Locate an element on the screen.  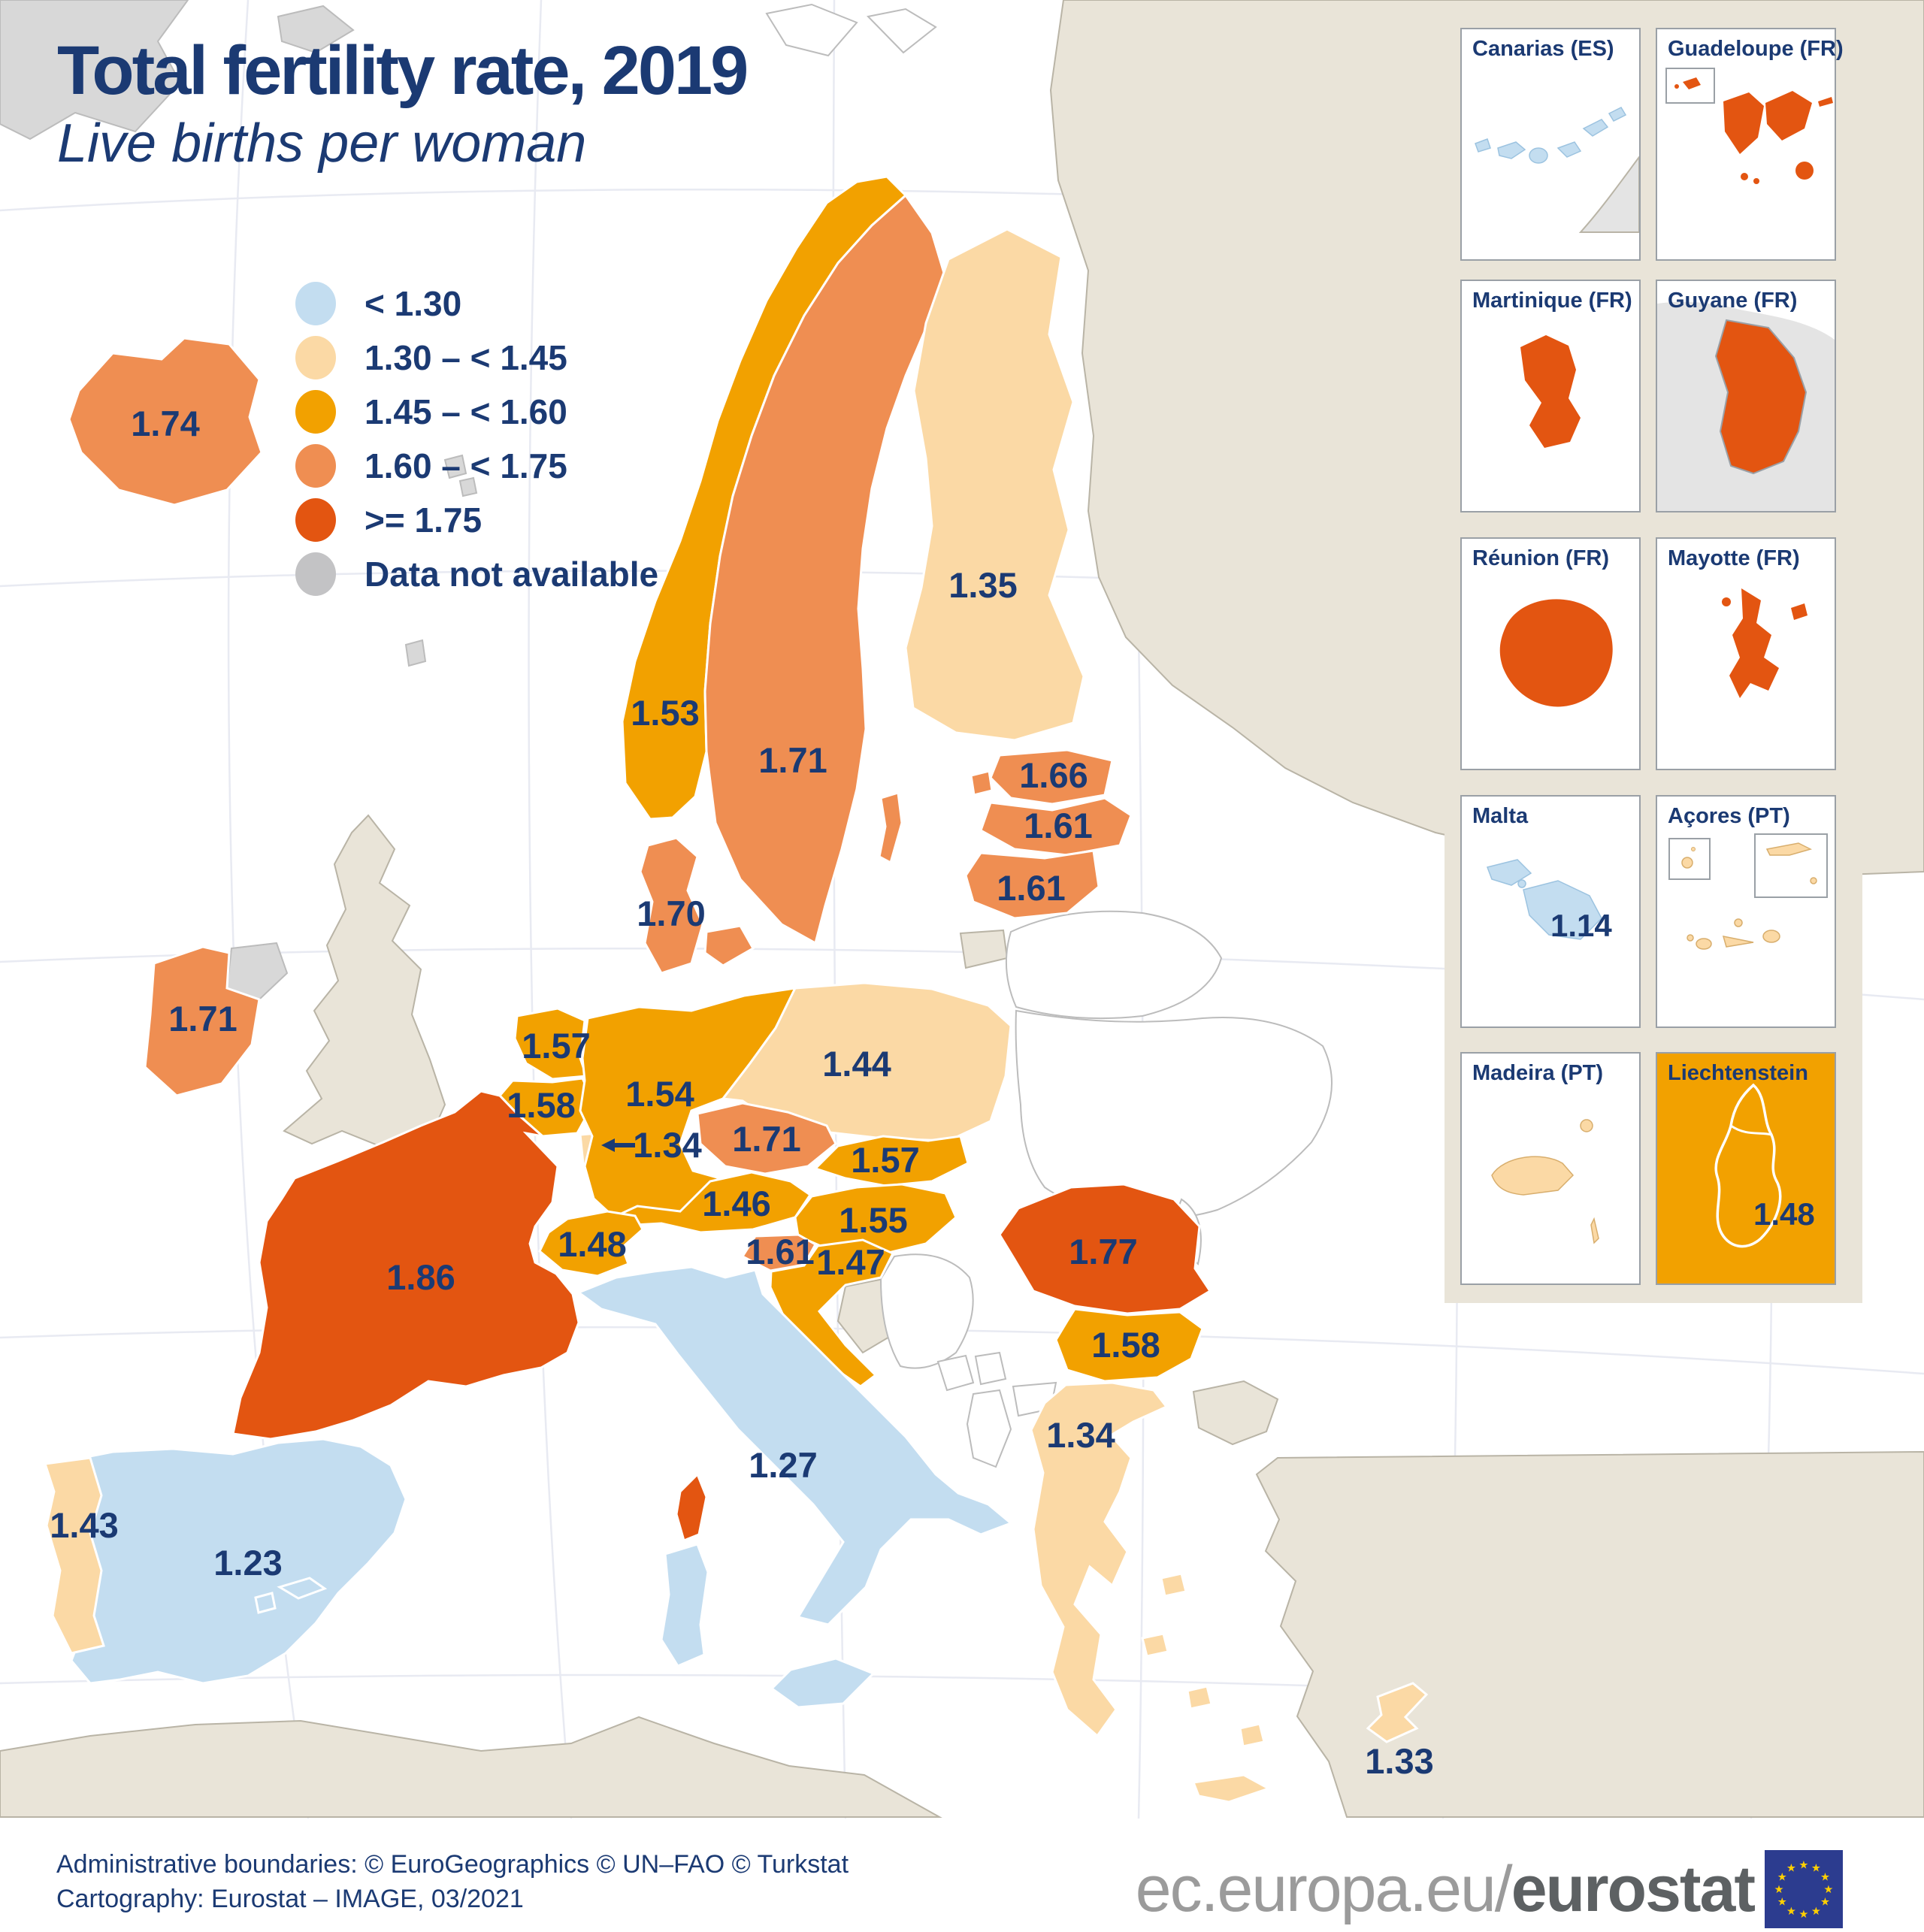
inset-reunion: Réunion (FR) is located at coordinates (1550, 654).